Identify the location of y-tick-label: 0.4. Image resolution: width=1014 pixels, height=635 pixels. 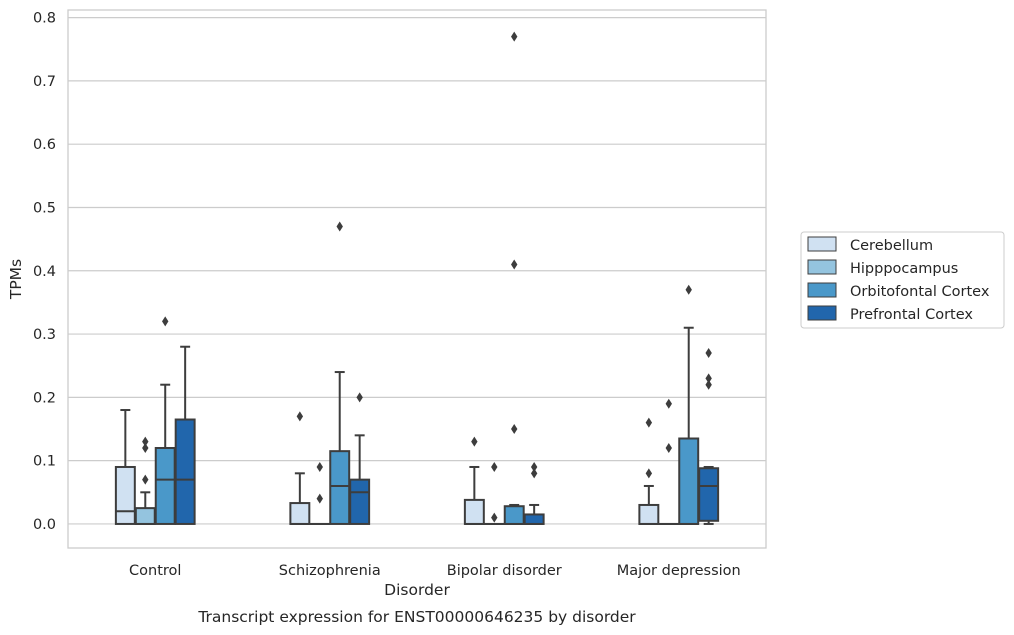
(44, 272).